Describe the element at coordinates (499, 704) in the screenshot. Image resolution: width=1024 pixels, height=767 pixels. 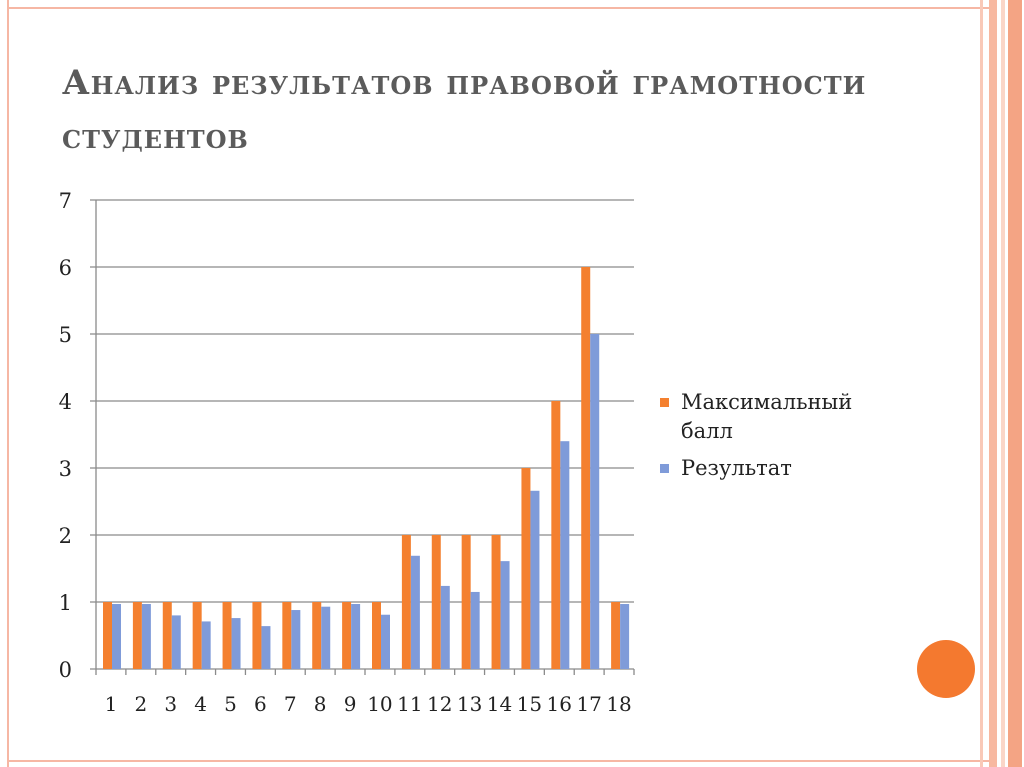
I see `x-tick-label: 14` at that location.